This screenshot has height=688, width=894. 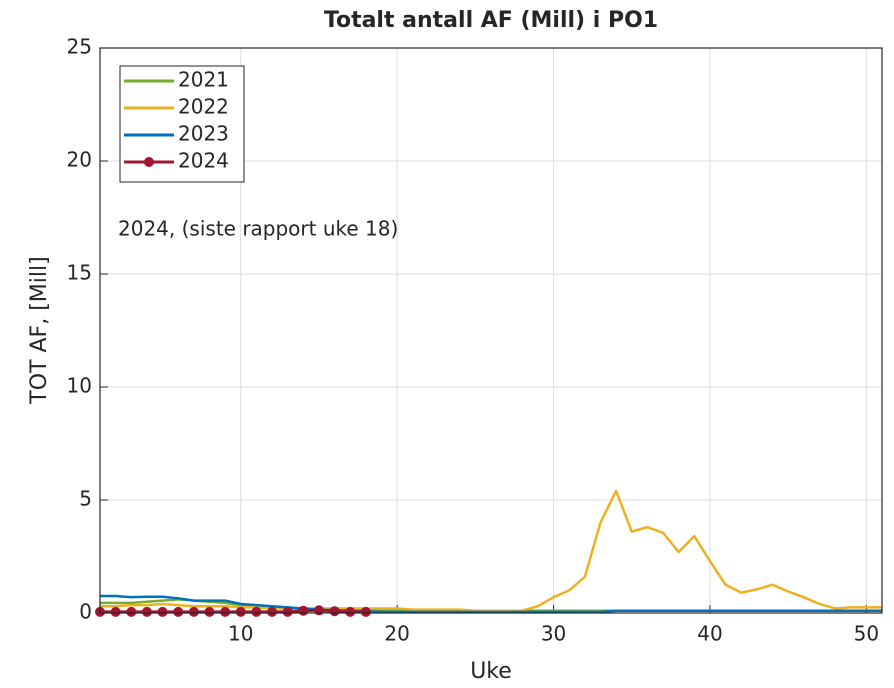 What do you see at coordinates (491, 671) in the screenshot?
I see `x-axis-label: Uke` at bounding box center [491, 671].